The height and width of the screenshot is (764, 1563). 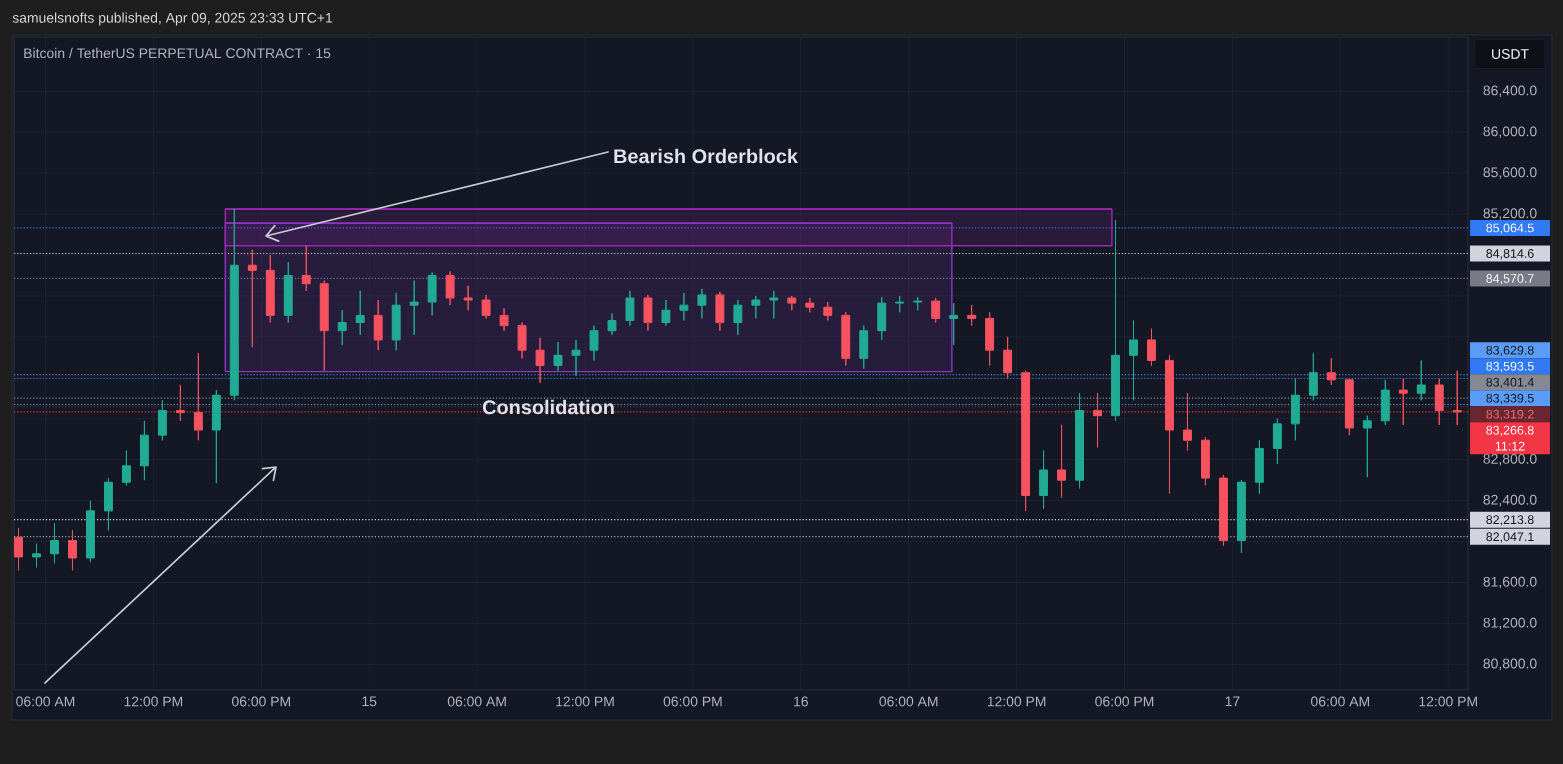 What do you see at coordinates (1510, 520) in the screenshot?
I see `ref-line-label: 82,213.8` at bounding box center [1510, 520].